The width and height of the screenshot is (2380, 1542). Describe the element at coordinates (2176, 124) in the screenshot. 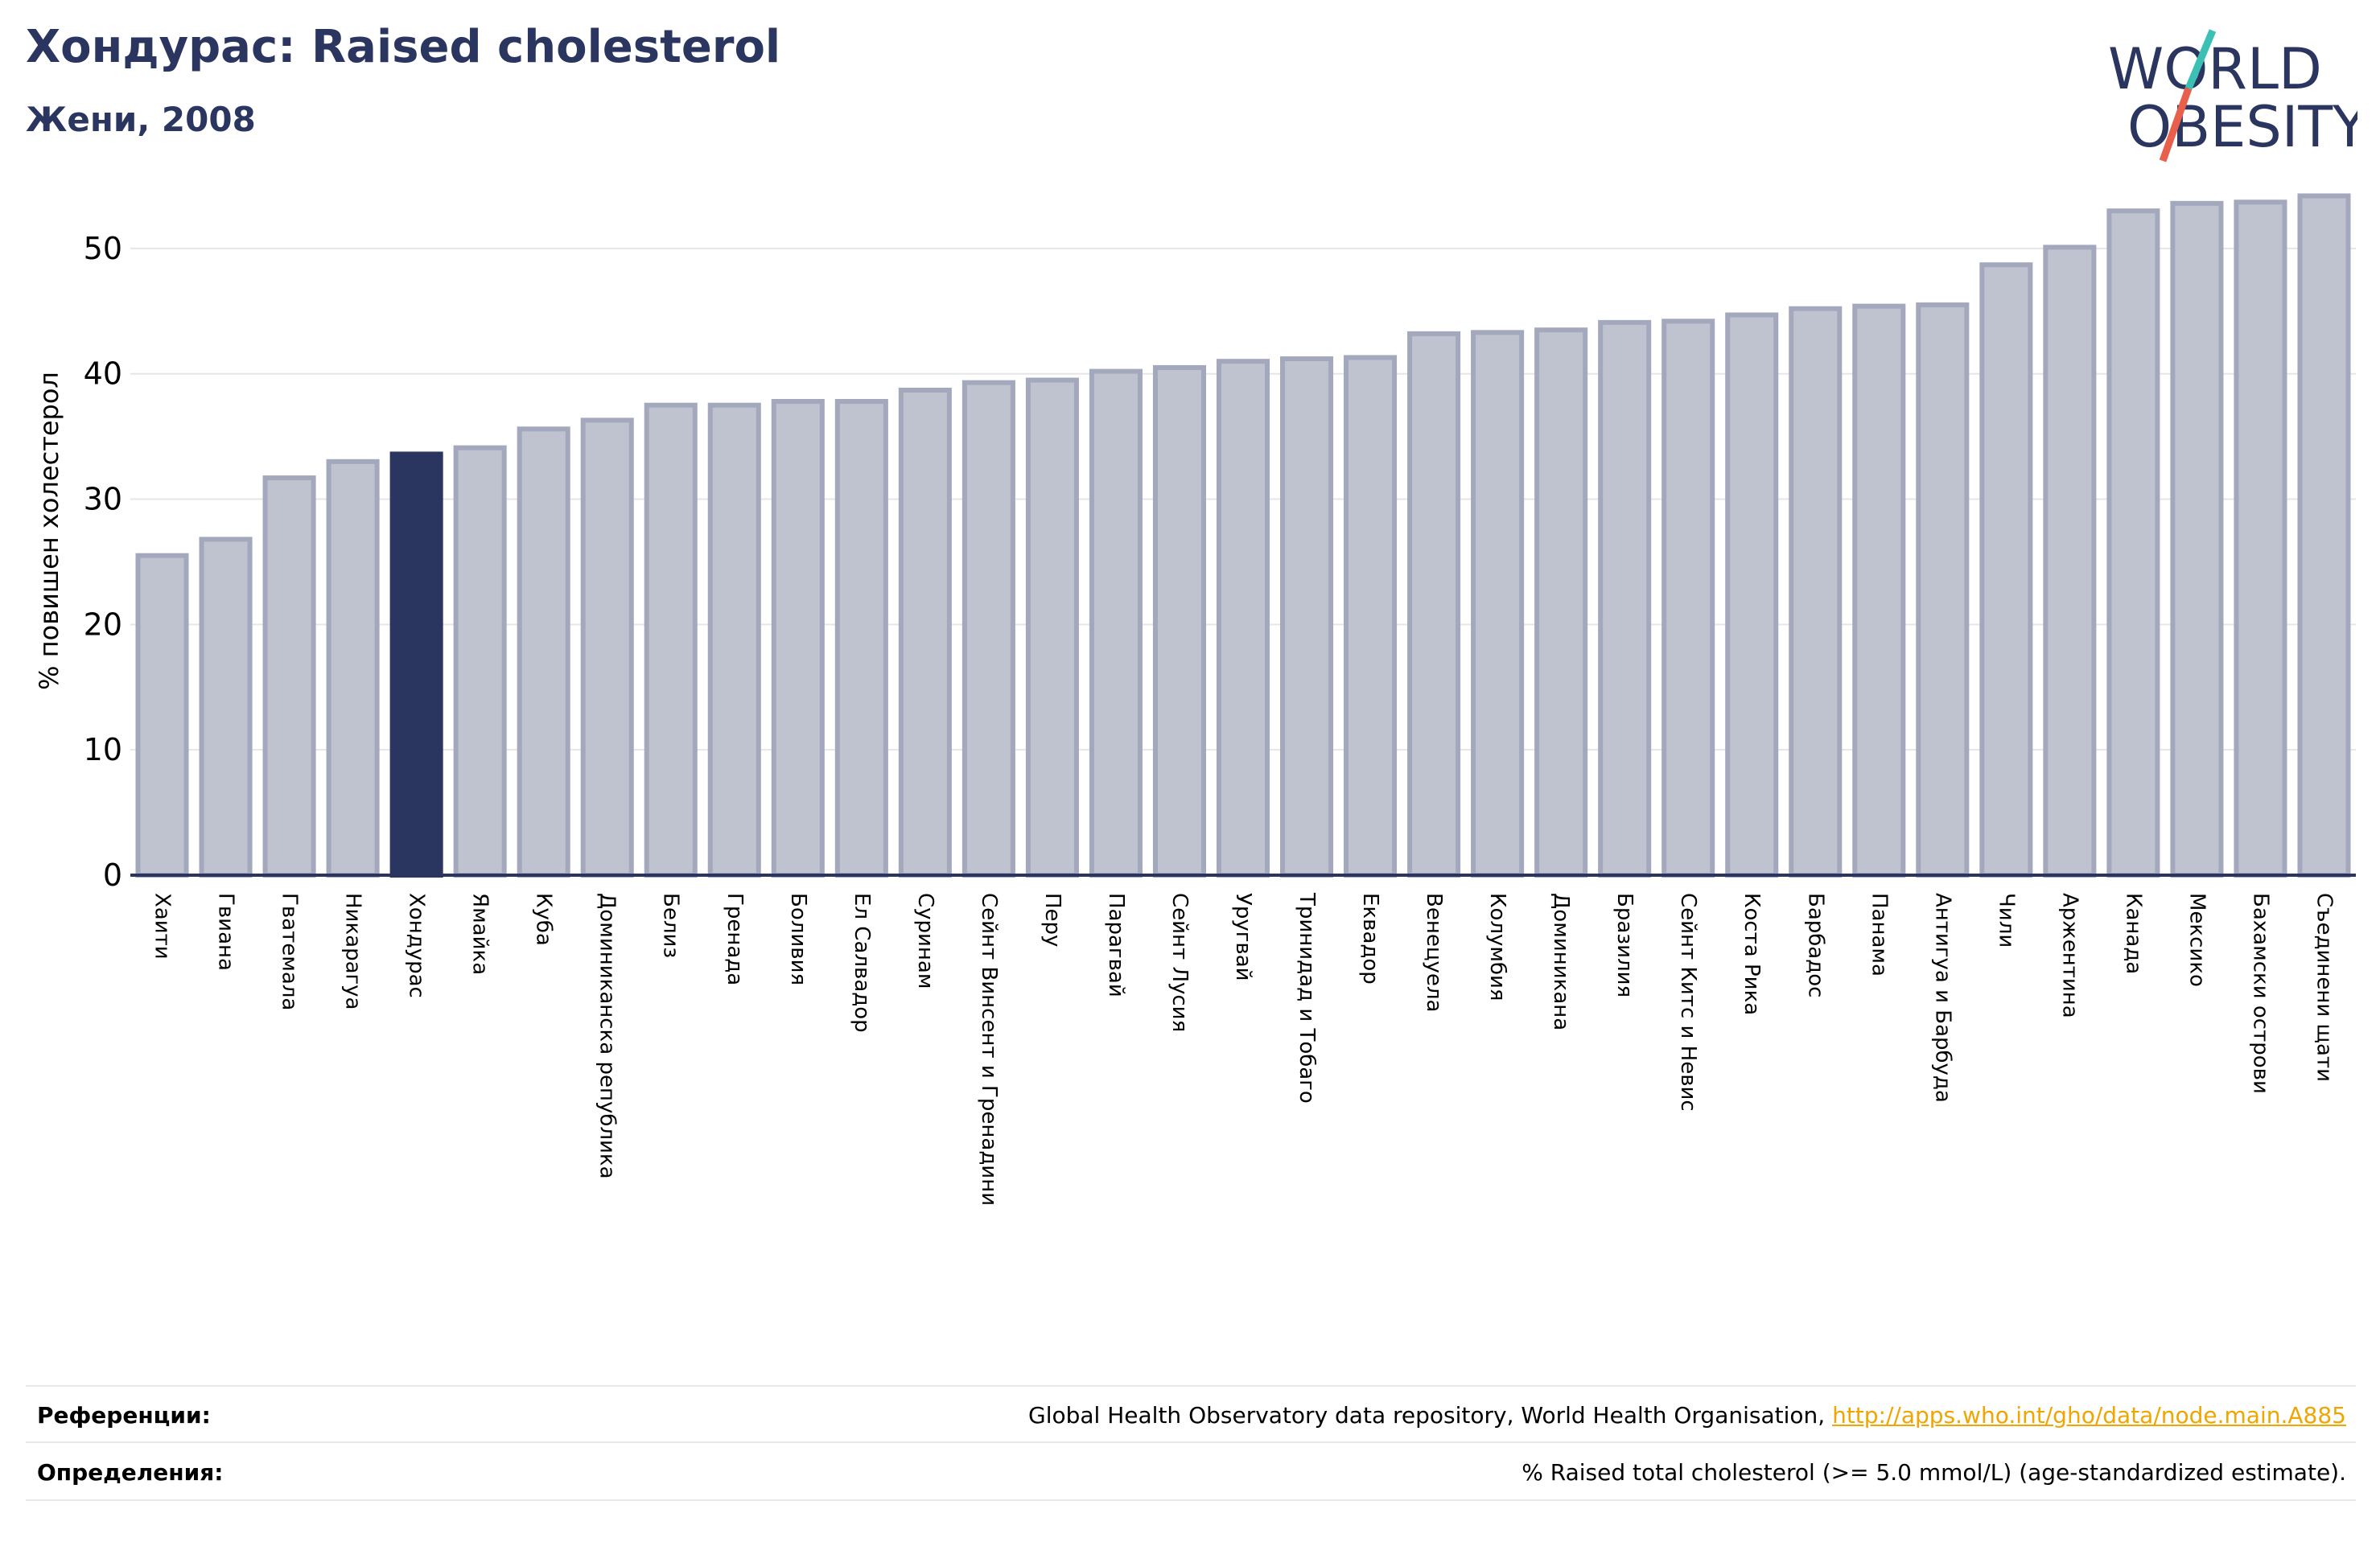

I see `logo-slash-red` at that location.